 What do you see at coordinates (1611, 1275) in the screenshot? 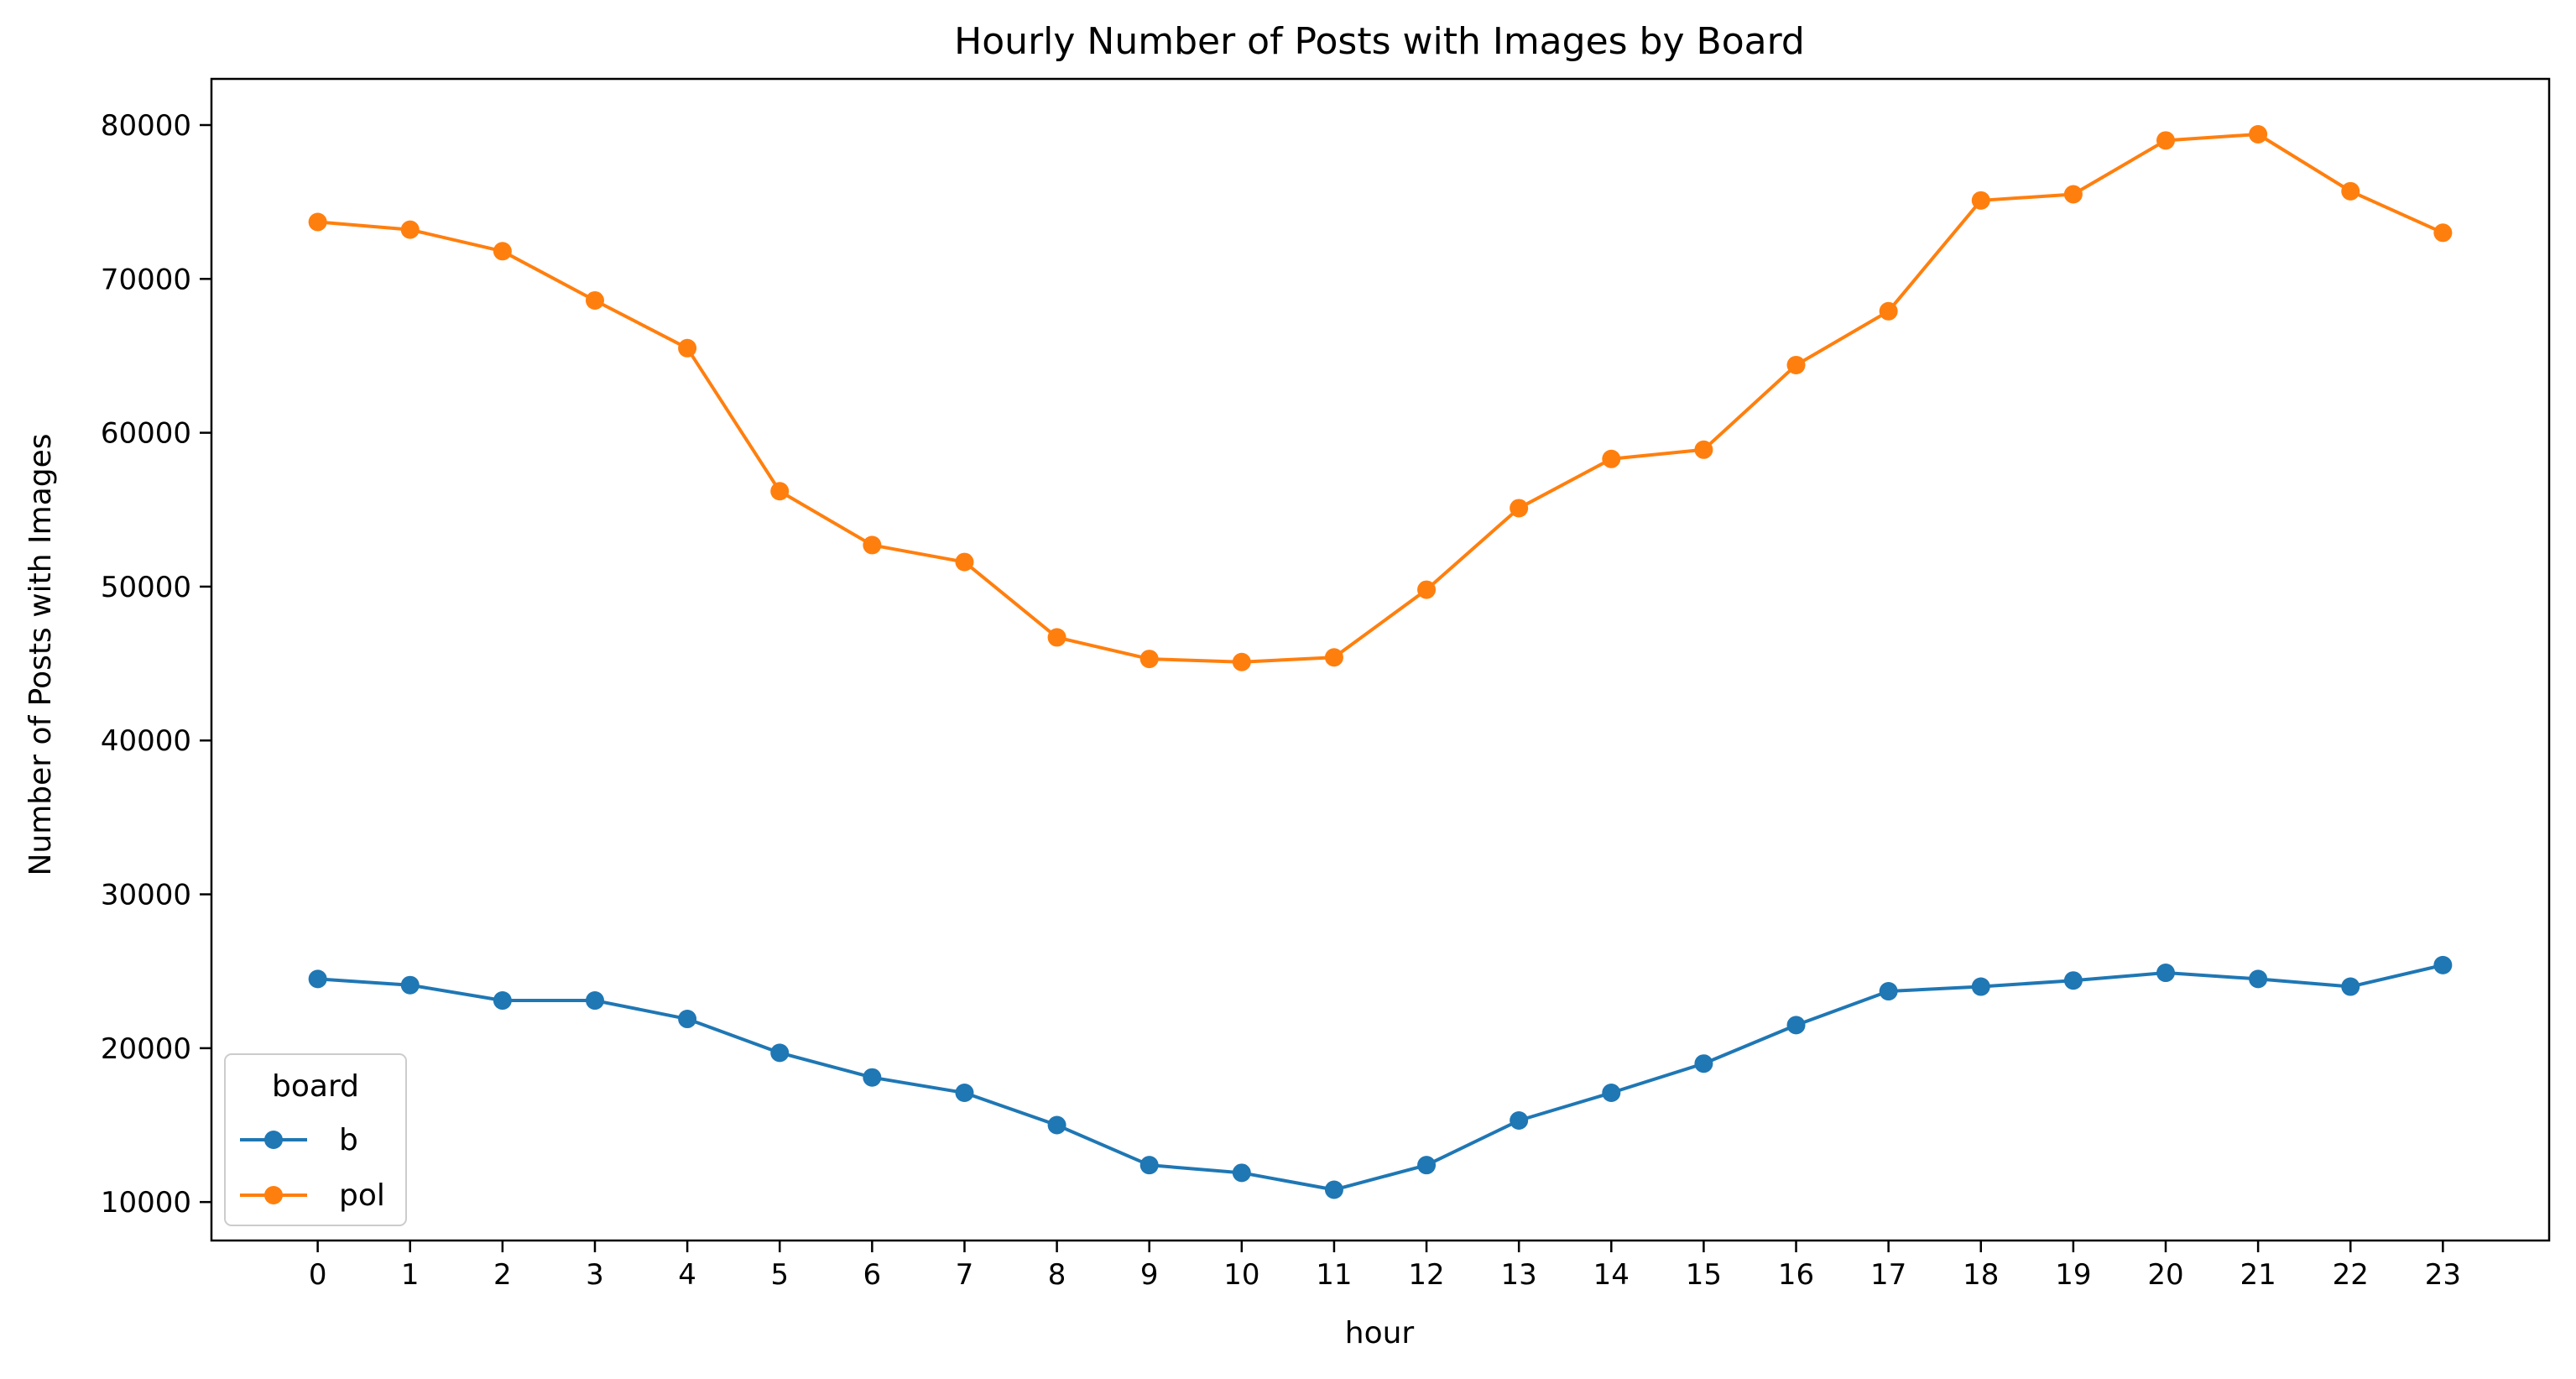
I see `x-tick-label: 14` at bounding box center [1611, 1275].